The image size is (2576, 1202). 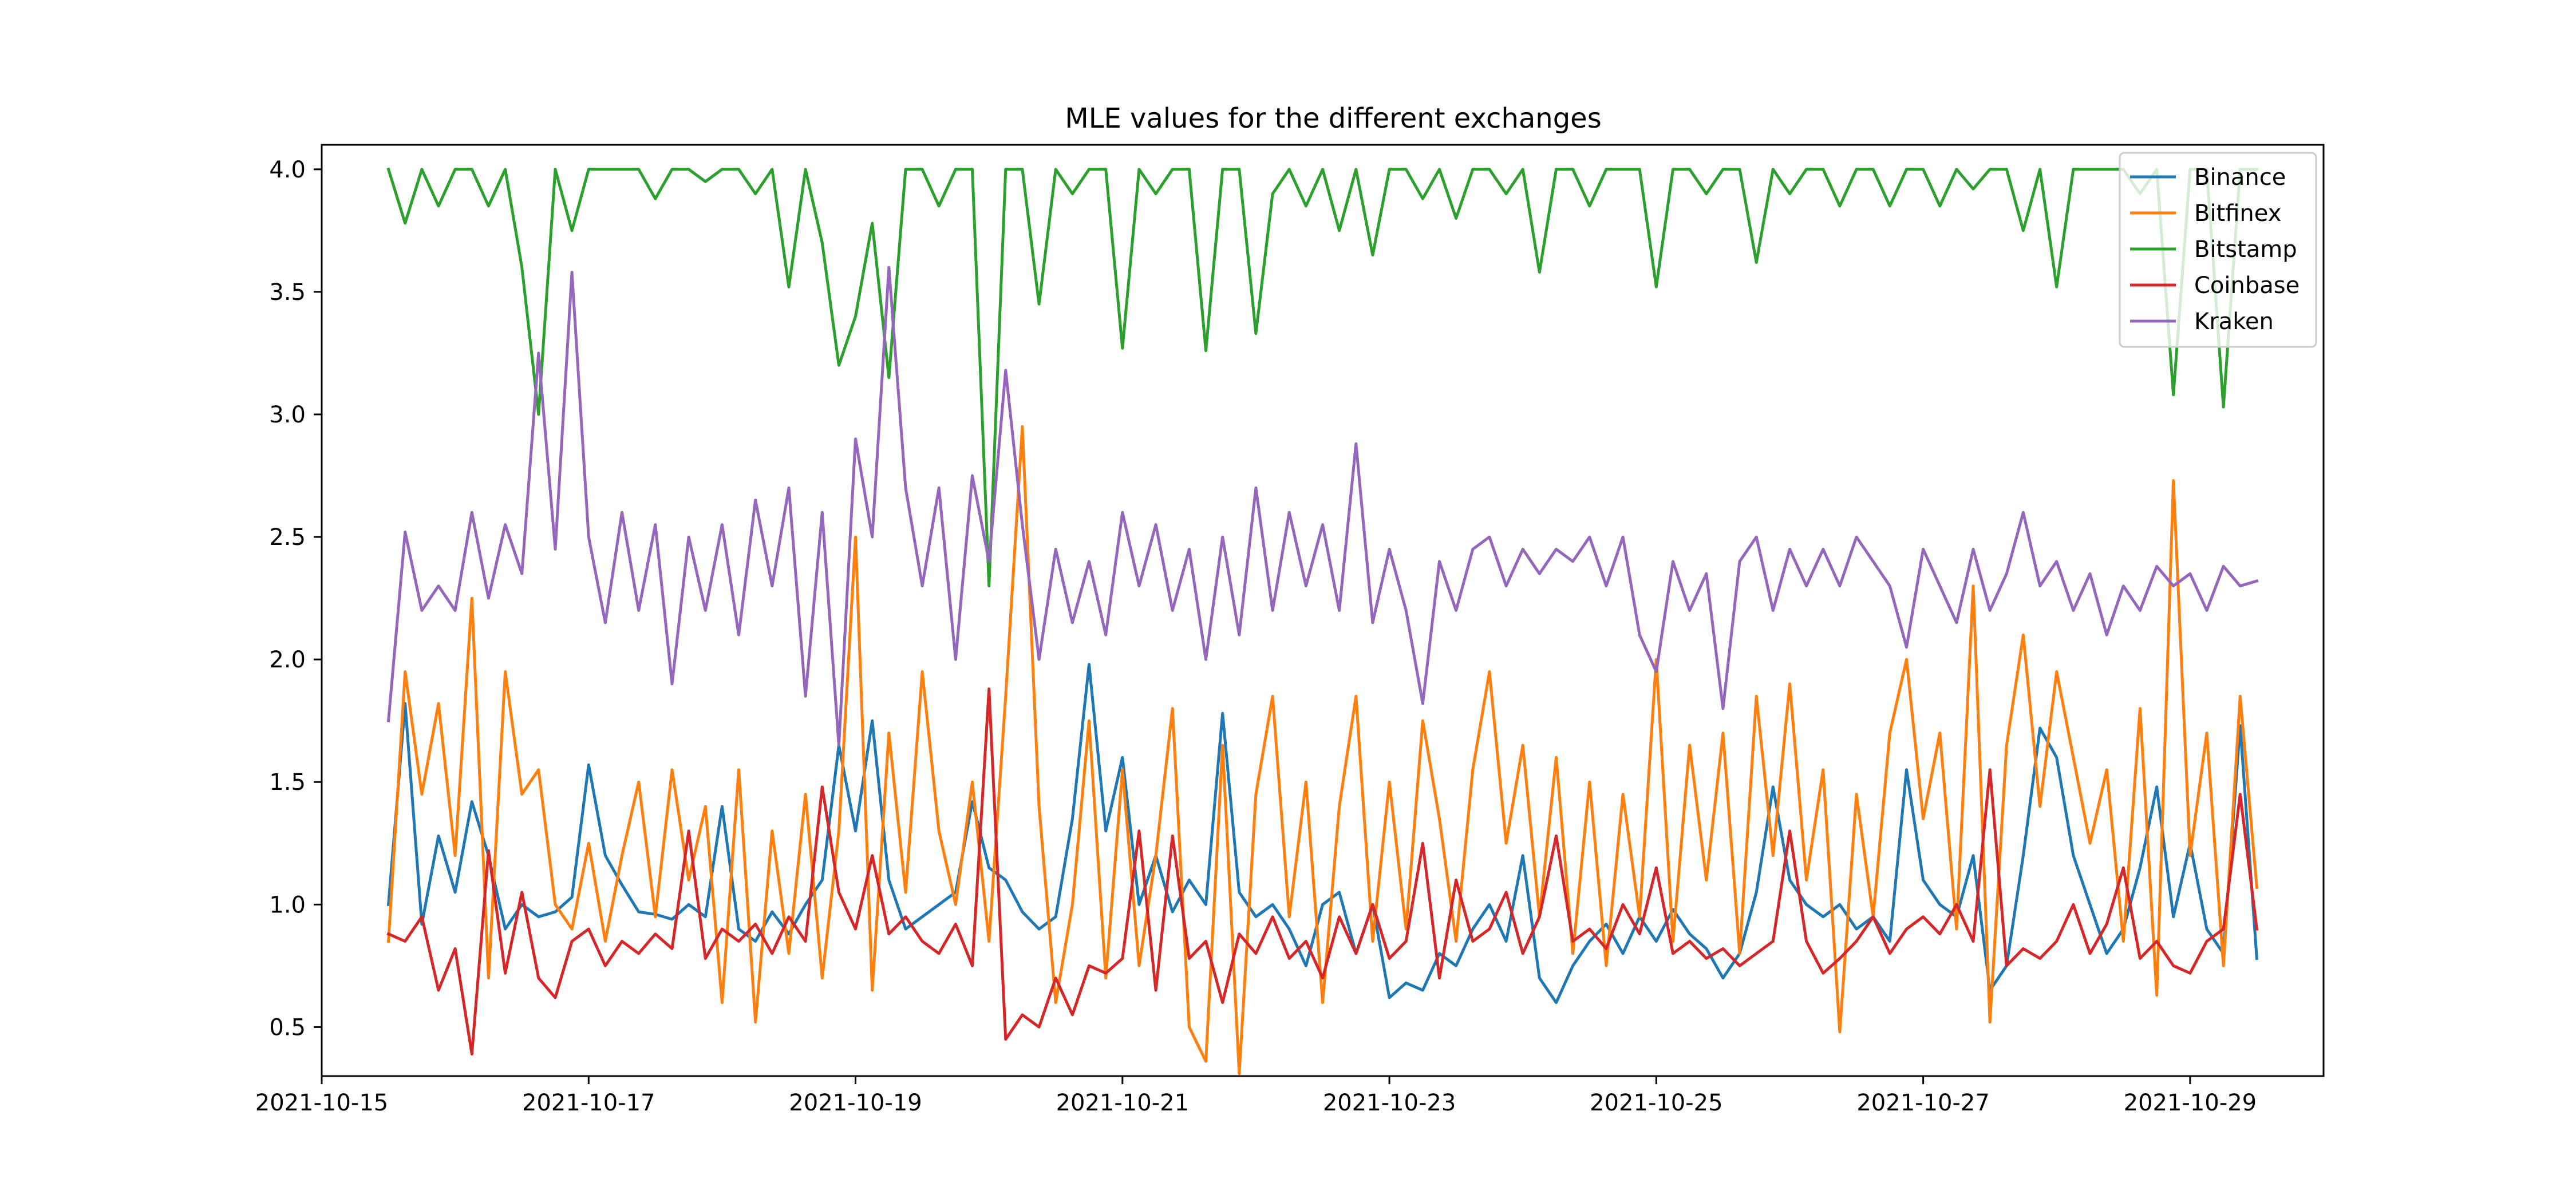 I want to click on x-tick-label: 2021-10-25, so click(x=1656, y=1103).